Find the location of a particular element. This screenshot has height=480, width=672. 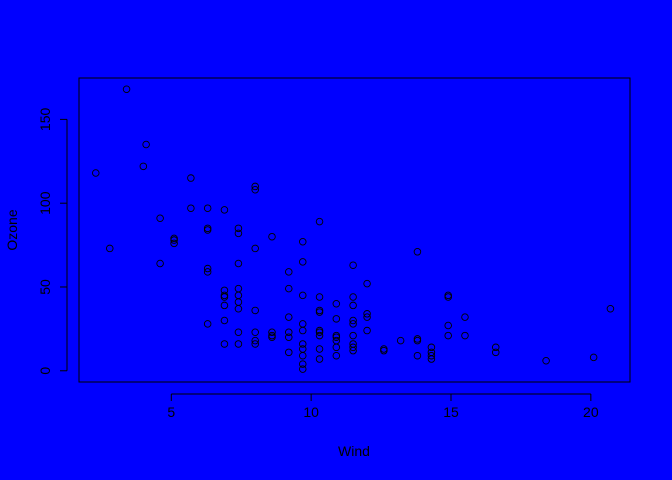

y-axis-label: Ozone is located at coordinates (12, 229).